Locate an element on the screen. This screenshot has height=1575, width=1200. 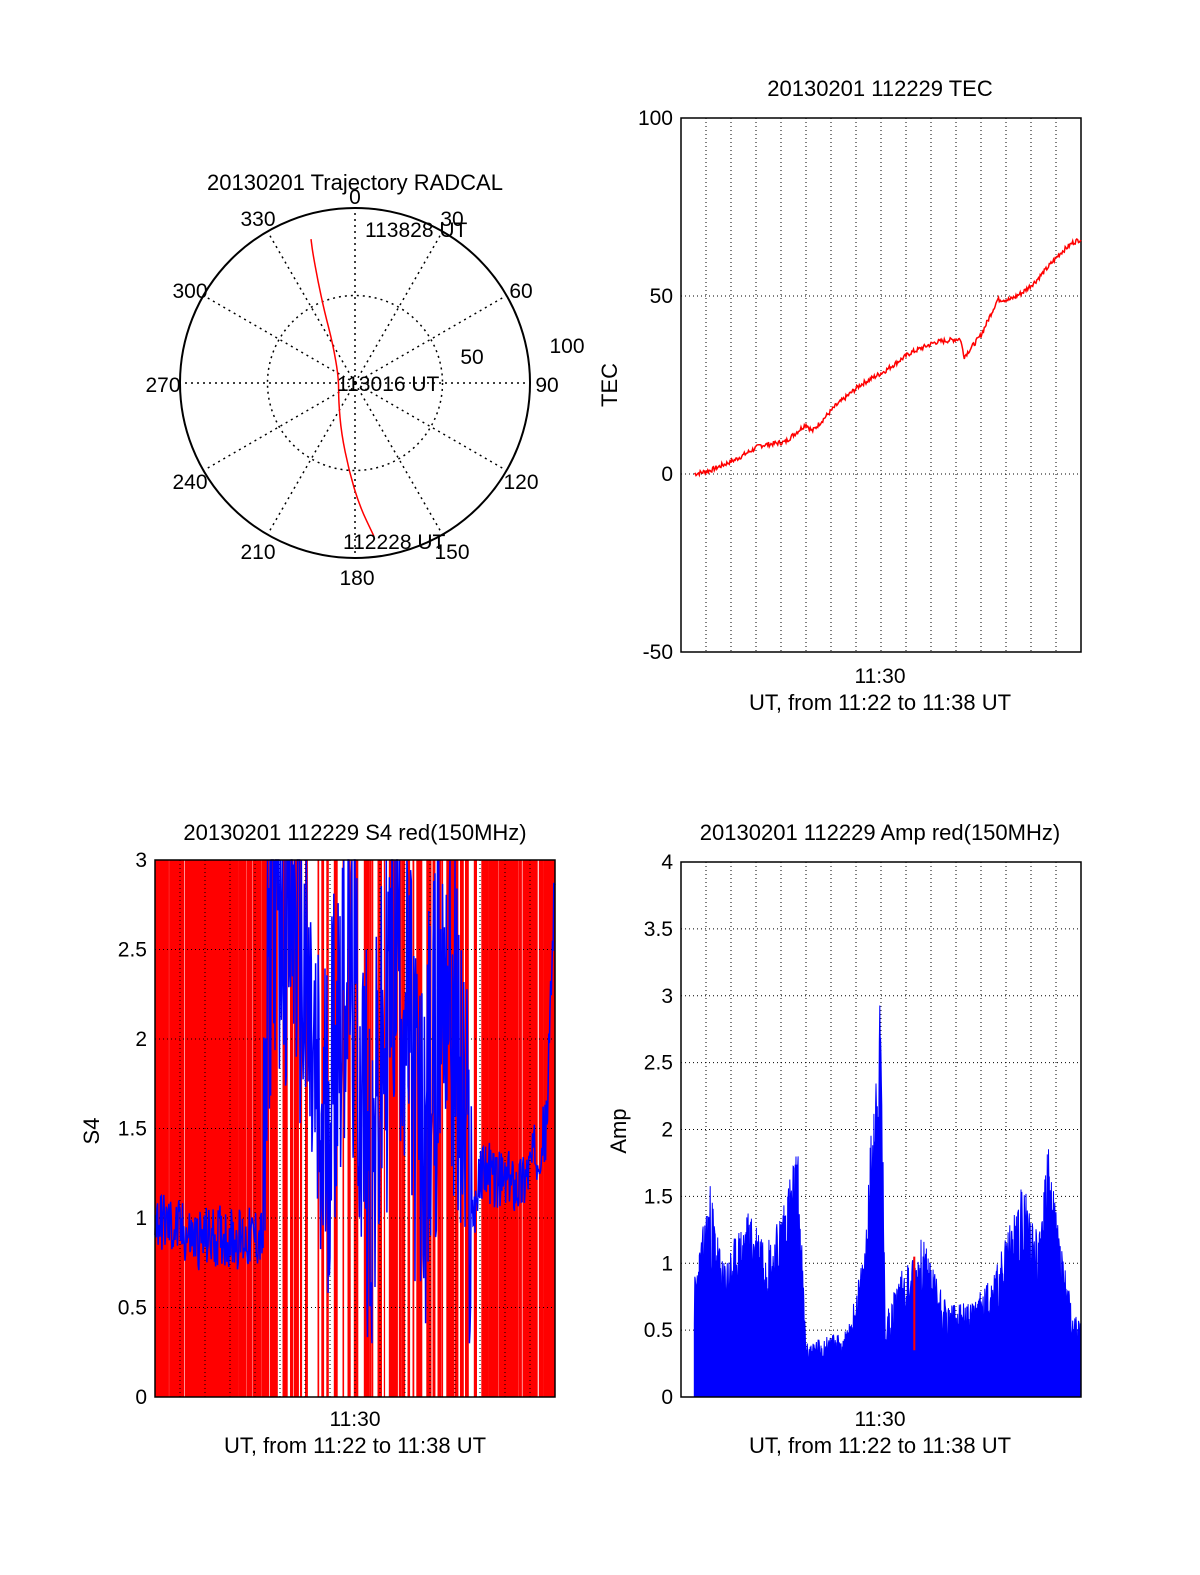
amp-ytick-label: 0 is located at coordinates (667, 1397).